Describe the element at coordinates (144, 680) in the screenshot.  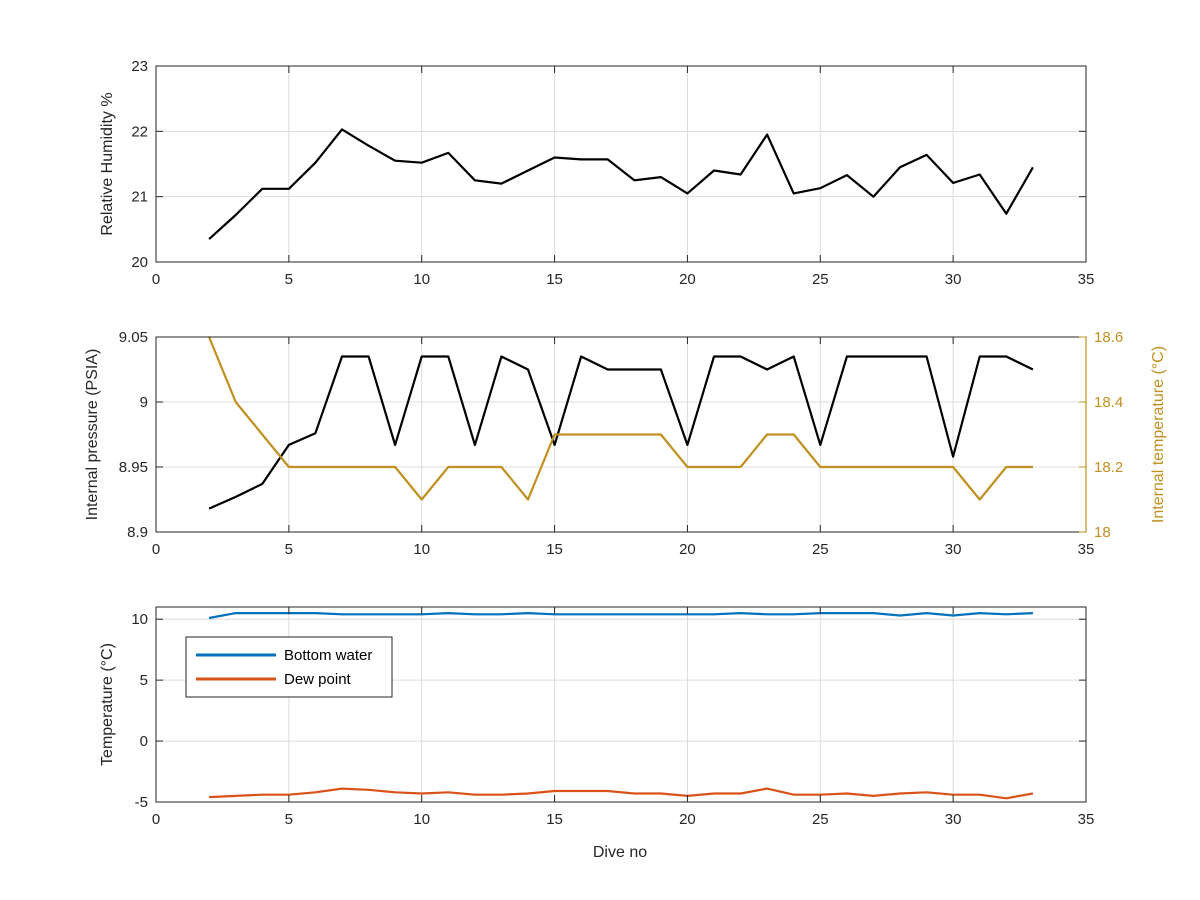
I see `y-tick-label: 5` at that location.